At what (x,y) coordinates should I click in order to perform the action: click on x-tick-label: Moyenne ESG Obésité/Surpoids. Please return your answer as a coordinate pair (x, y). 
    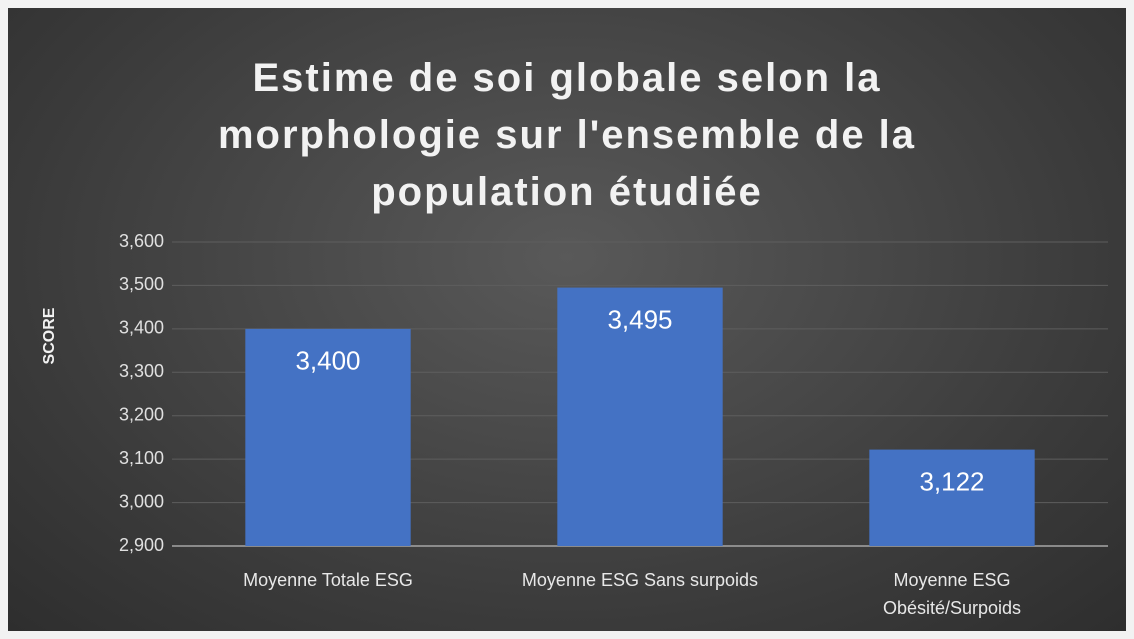
    Looking at the image, I should click on (952, 594).